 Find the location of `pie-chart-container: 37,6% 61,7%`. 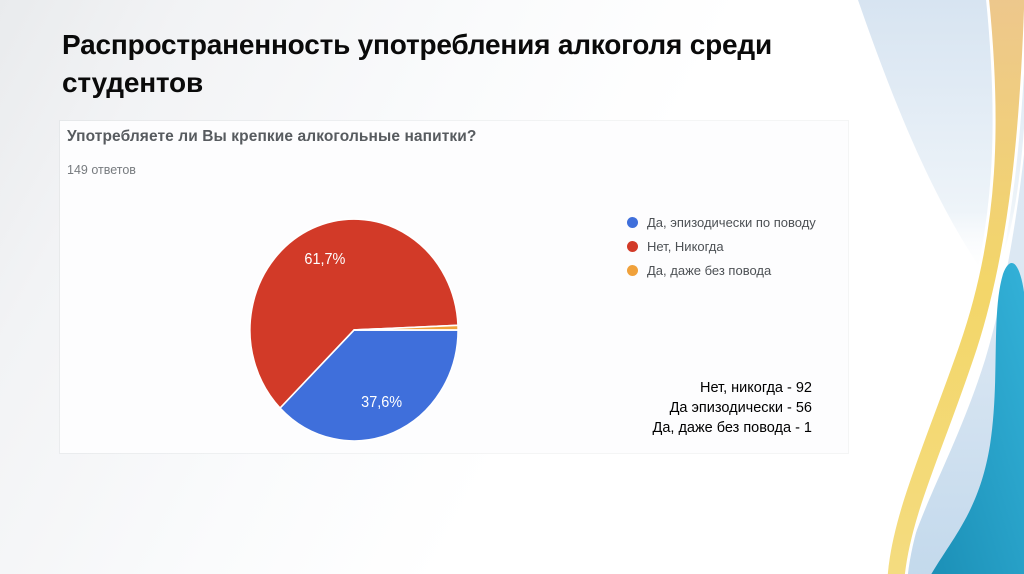

pie-chart-container: 37,6% 61,7% is located at coordinates (354, 330).